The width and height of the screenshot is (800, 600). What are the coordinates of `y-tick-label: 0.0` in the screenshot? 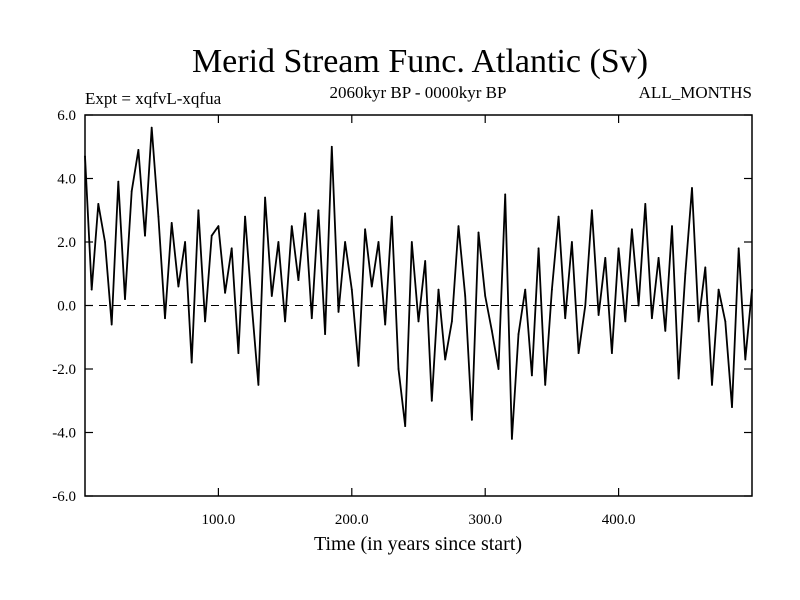 It's located at (66, 307).